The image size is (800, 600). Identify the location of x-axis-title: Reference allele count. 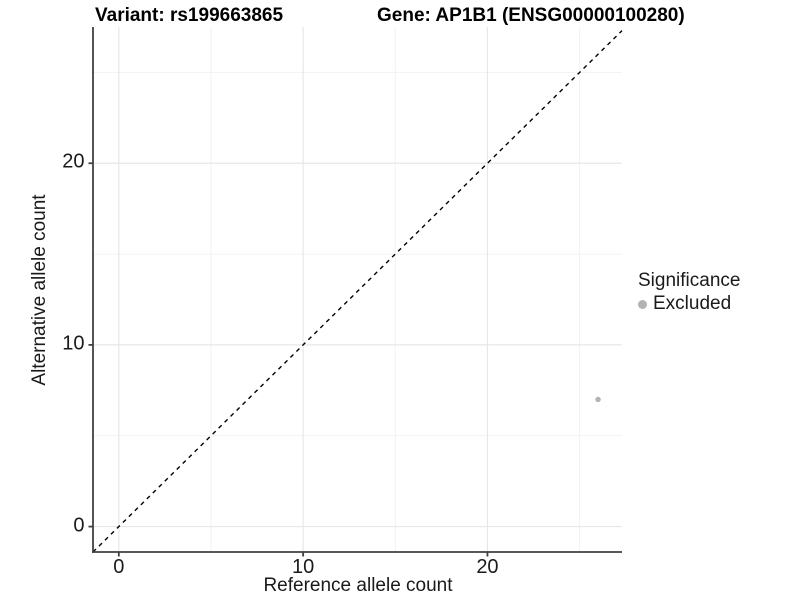
(358, 585).